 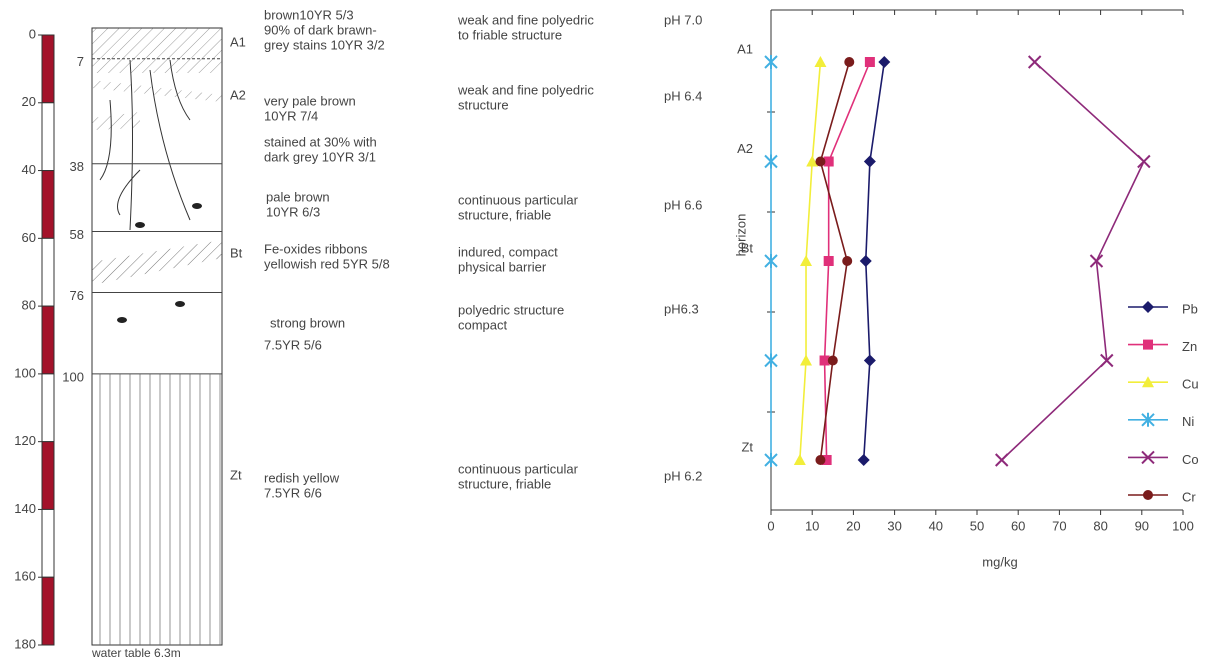 I want to click on x-tick-label: 40, so click(x=936, y=525).